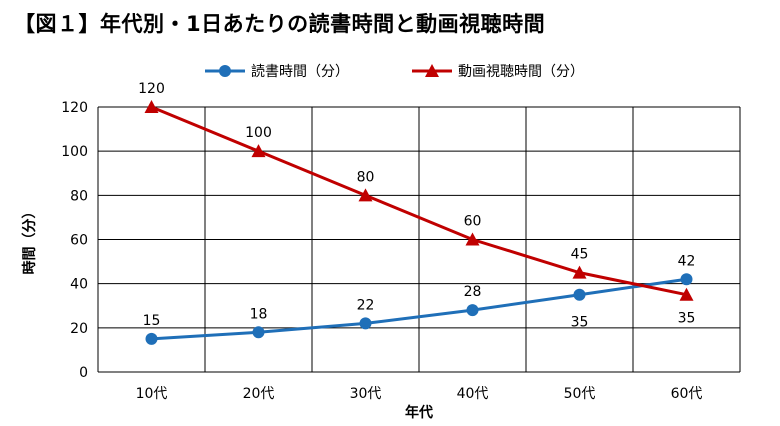 This screenshot has width=780, height=426. Describe the element at coordinates (473, 292) in the screenshot. I see `data-label: 28` at that location.